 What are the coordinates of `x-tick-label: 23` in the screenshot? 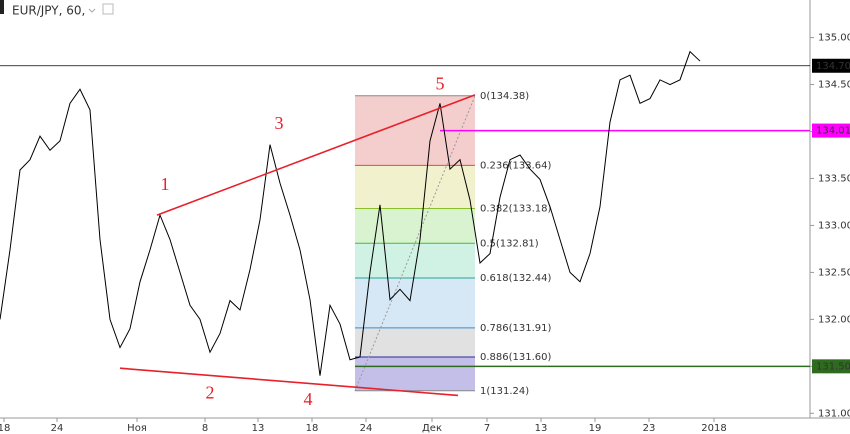 It's located at (649, 428).